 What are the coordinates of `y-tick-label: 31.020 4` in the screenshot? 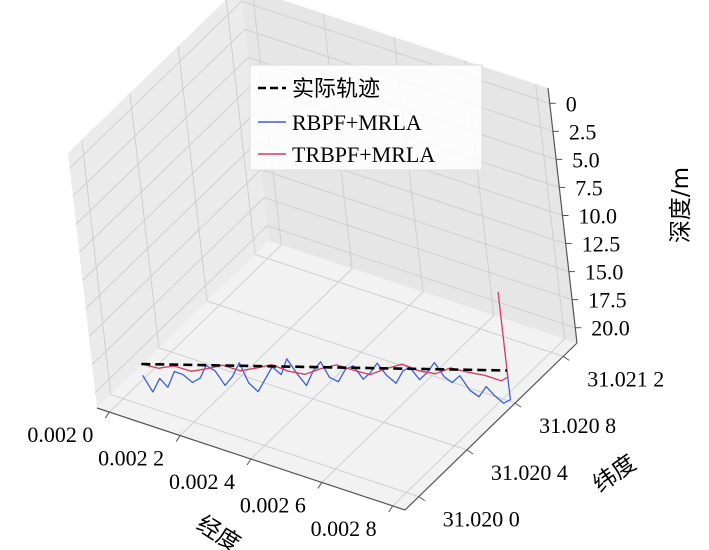 It's located at (529, 472).